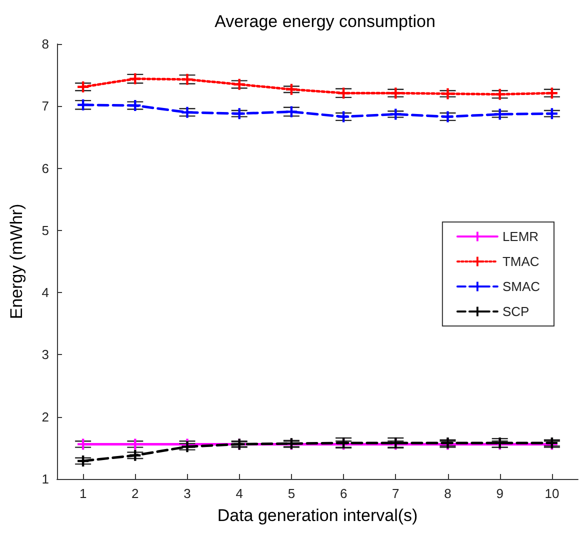 This screenshot has height=533, width=584. I want to click on y-tick-label: 2, so click(45, 416).